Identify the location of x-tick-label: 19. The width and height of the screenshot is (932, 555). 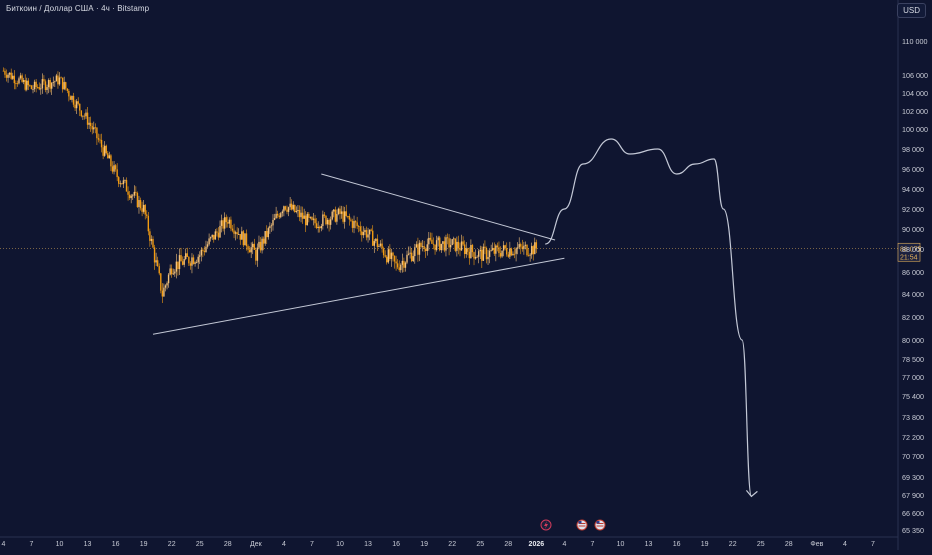
(705, 544).